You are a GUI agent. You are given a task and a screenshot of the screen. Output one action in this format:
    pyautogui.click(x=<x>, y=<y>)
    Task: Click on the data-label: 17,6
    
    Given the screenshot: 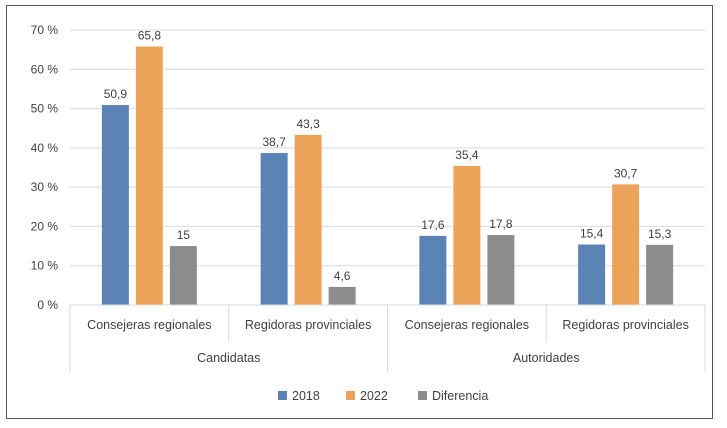 What is the action you would take?
    pyautogui.click(x=433, y=225)
    